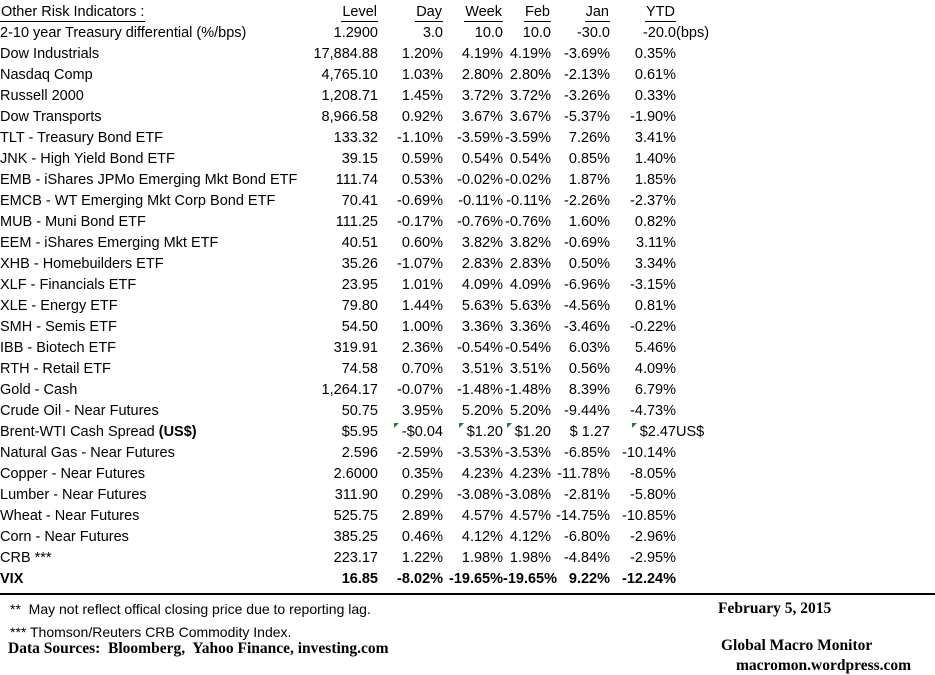  Describe the element at coordinates (482, 327) in the screenshot. I see `cell-week: 3.36%` at that location.